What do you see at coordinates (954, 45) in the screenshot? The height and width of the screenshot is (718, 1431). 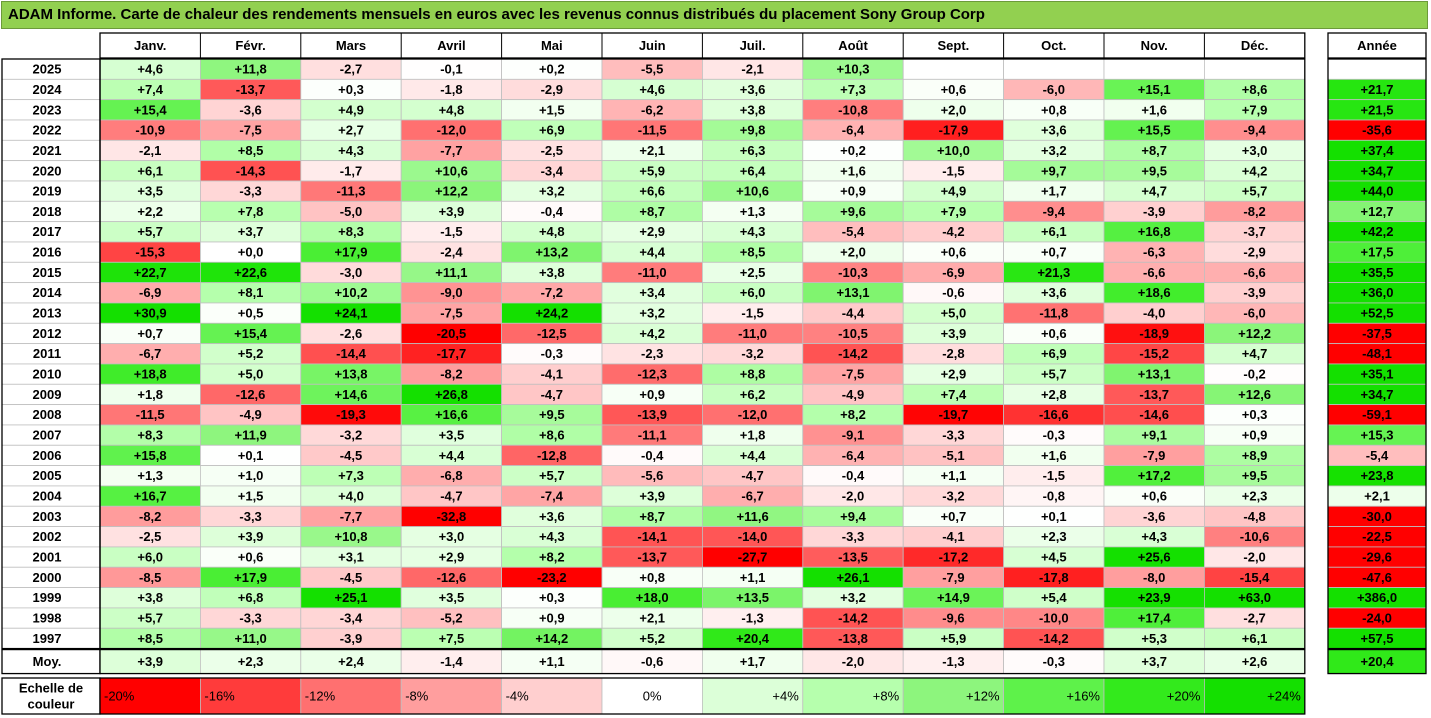 I see `month-header-9: Sept.` at bounding box center [954, 45].